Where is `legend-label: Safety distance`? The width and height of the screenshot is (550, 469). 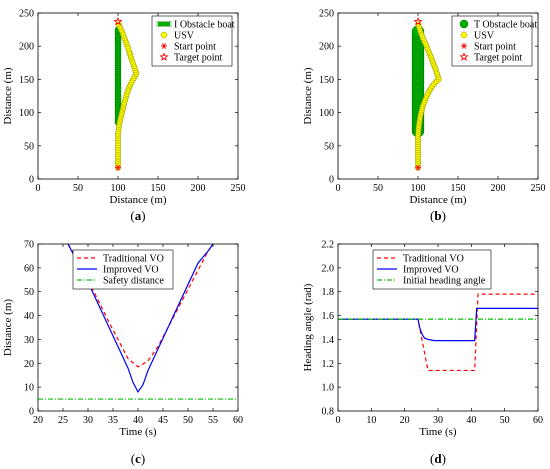
legend-label: Safety distance is located at coordinates (133, 281).